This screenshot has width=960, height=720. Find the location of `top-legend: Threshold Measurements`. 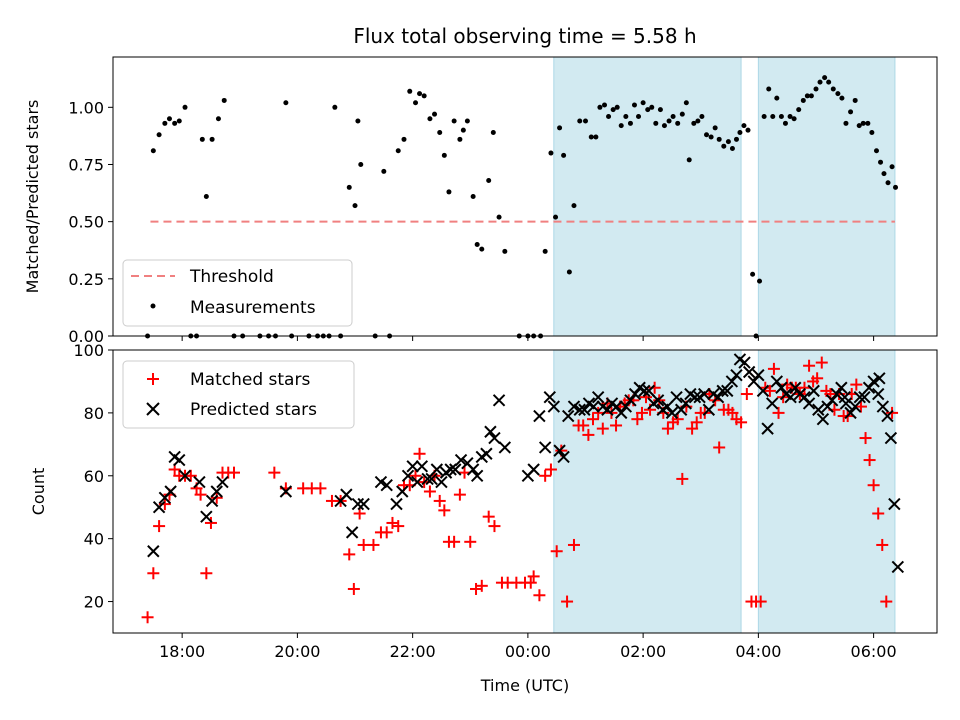

top-legend: Threshold Measurements is located at coordinates (237, 293).